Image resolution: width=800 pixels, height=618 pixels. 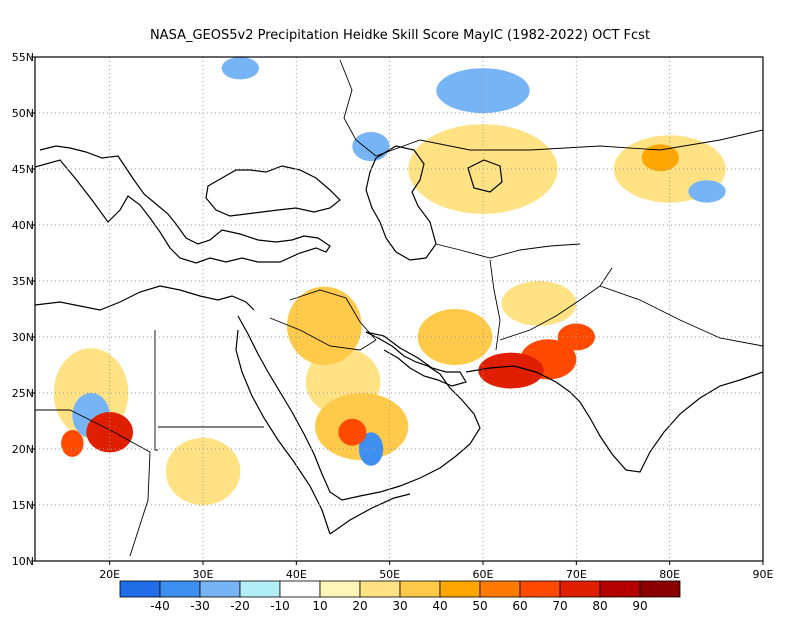 I want to click on lon-tick-label: 80E, so click(x=669, y=574).